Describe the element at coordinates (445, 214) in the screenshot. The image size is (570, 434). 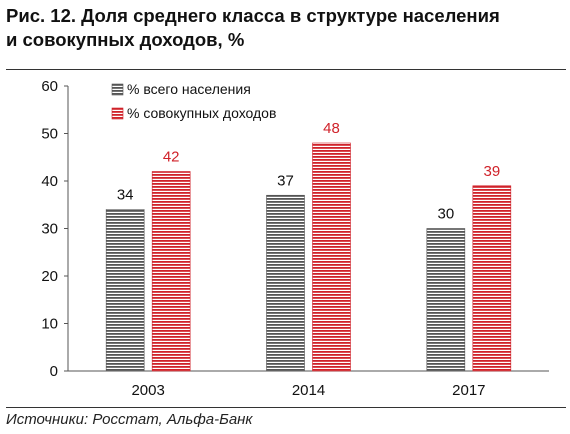
I see `bar-value-label: 30` at that location.